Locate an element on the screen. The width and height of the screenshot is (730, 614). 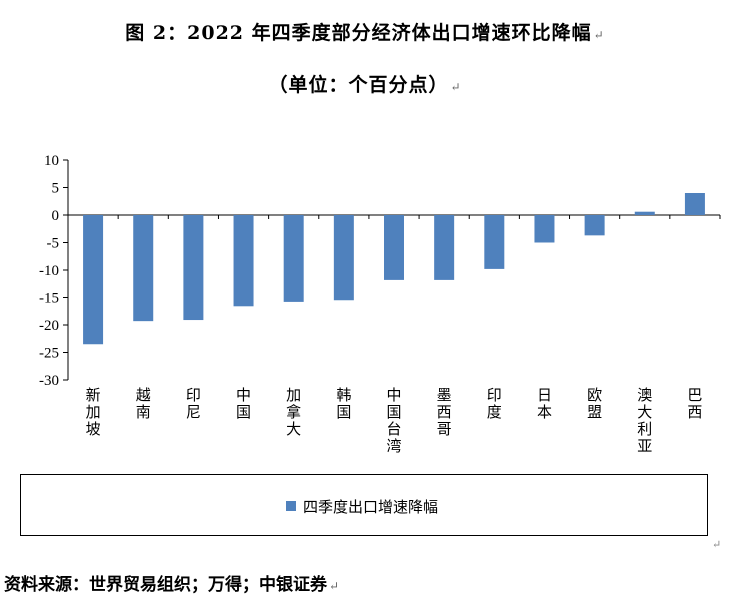
x-tick-label: 澳大利亚 is located at coordinates (644, 420).